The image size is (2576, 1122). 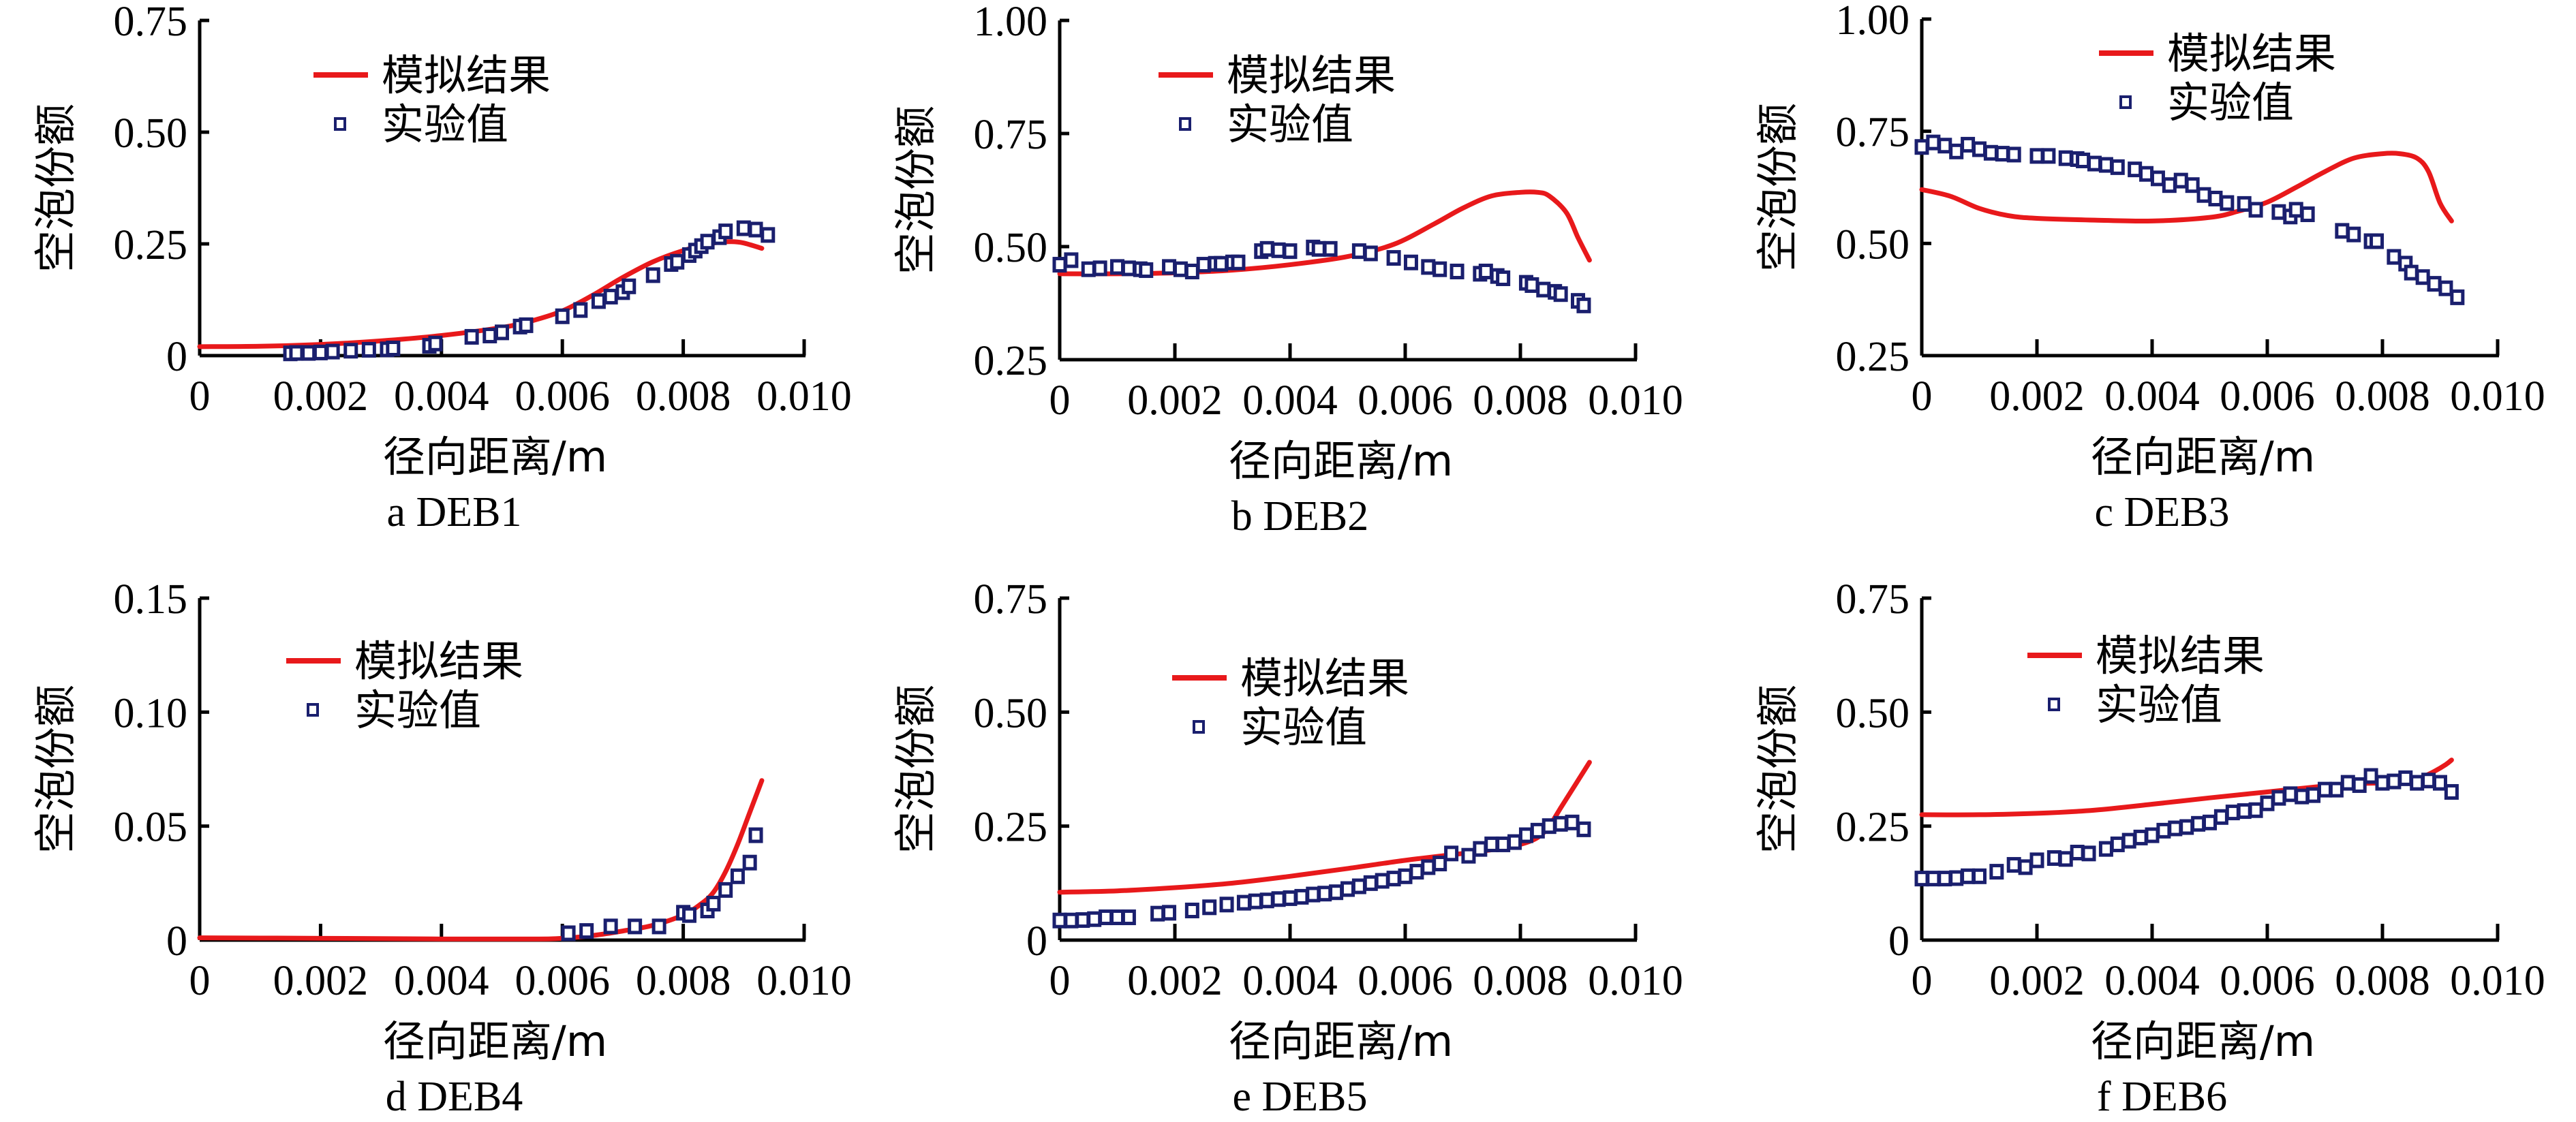 I want to click on panel-caption: f DEB6, so click(x=2162, y=1097).